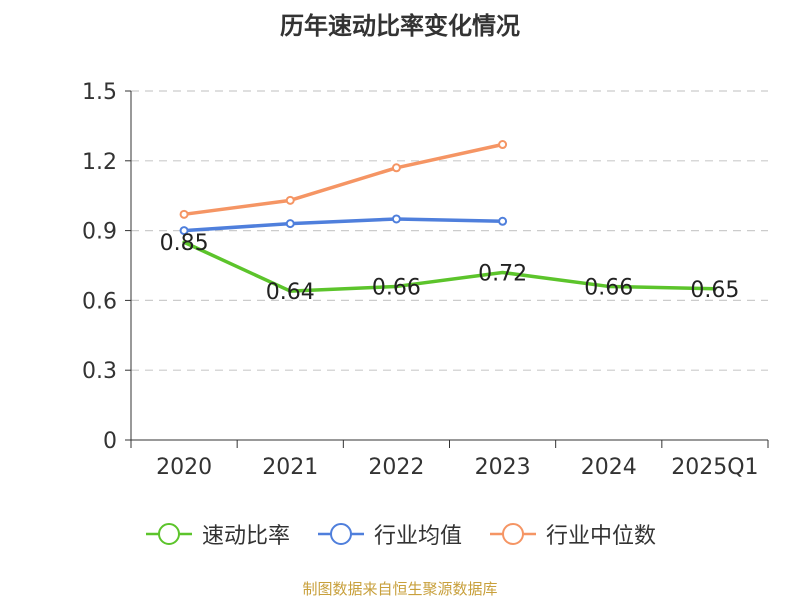 The width and height of the screenshot is (800, 600). What do you see at coordinates (99, 232) in the screenshot?
I see `y-tick-label: 0.9` at bounding box center [99, 232].